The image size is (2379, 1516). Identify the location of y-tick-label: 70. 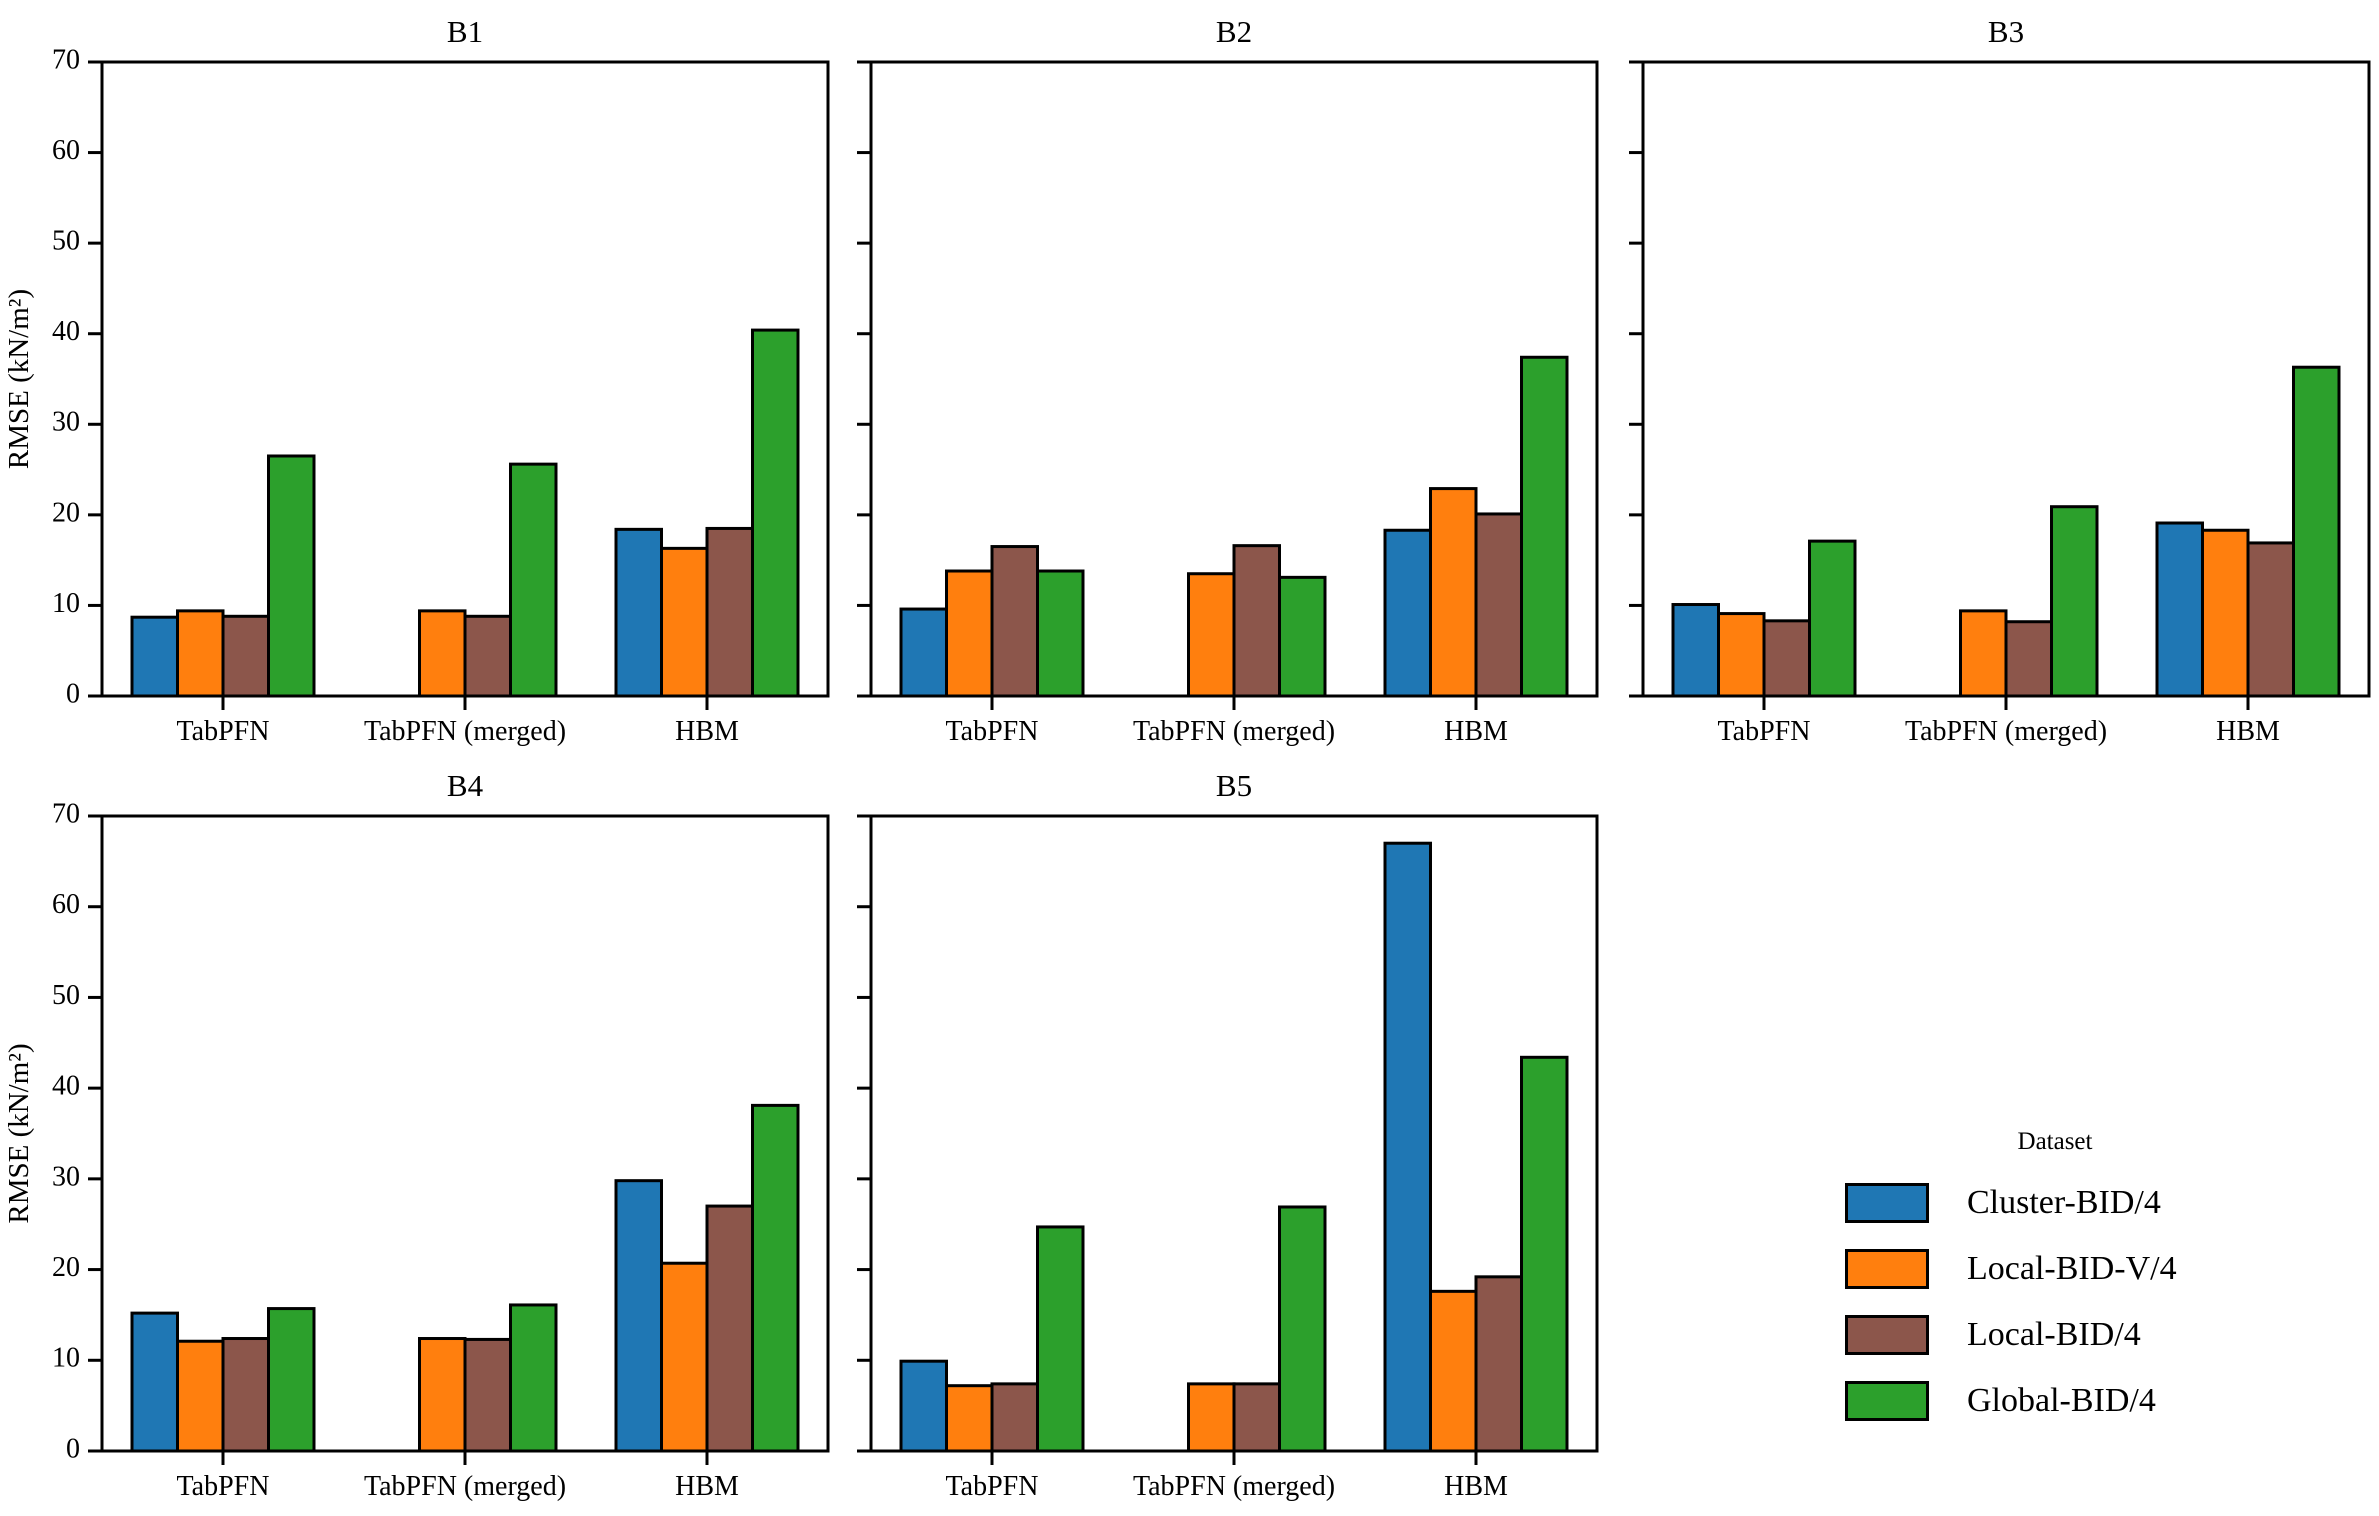
(66, 813).